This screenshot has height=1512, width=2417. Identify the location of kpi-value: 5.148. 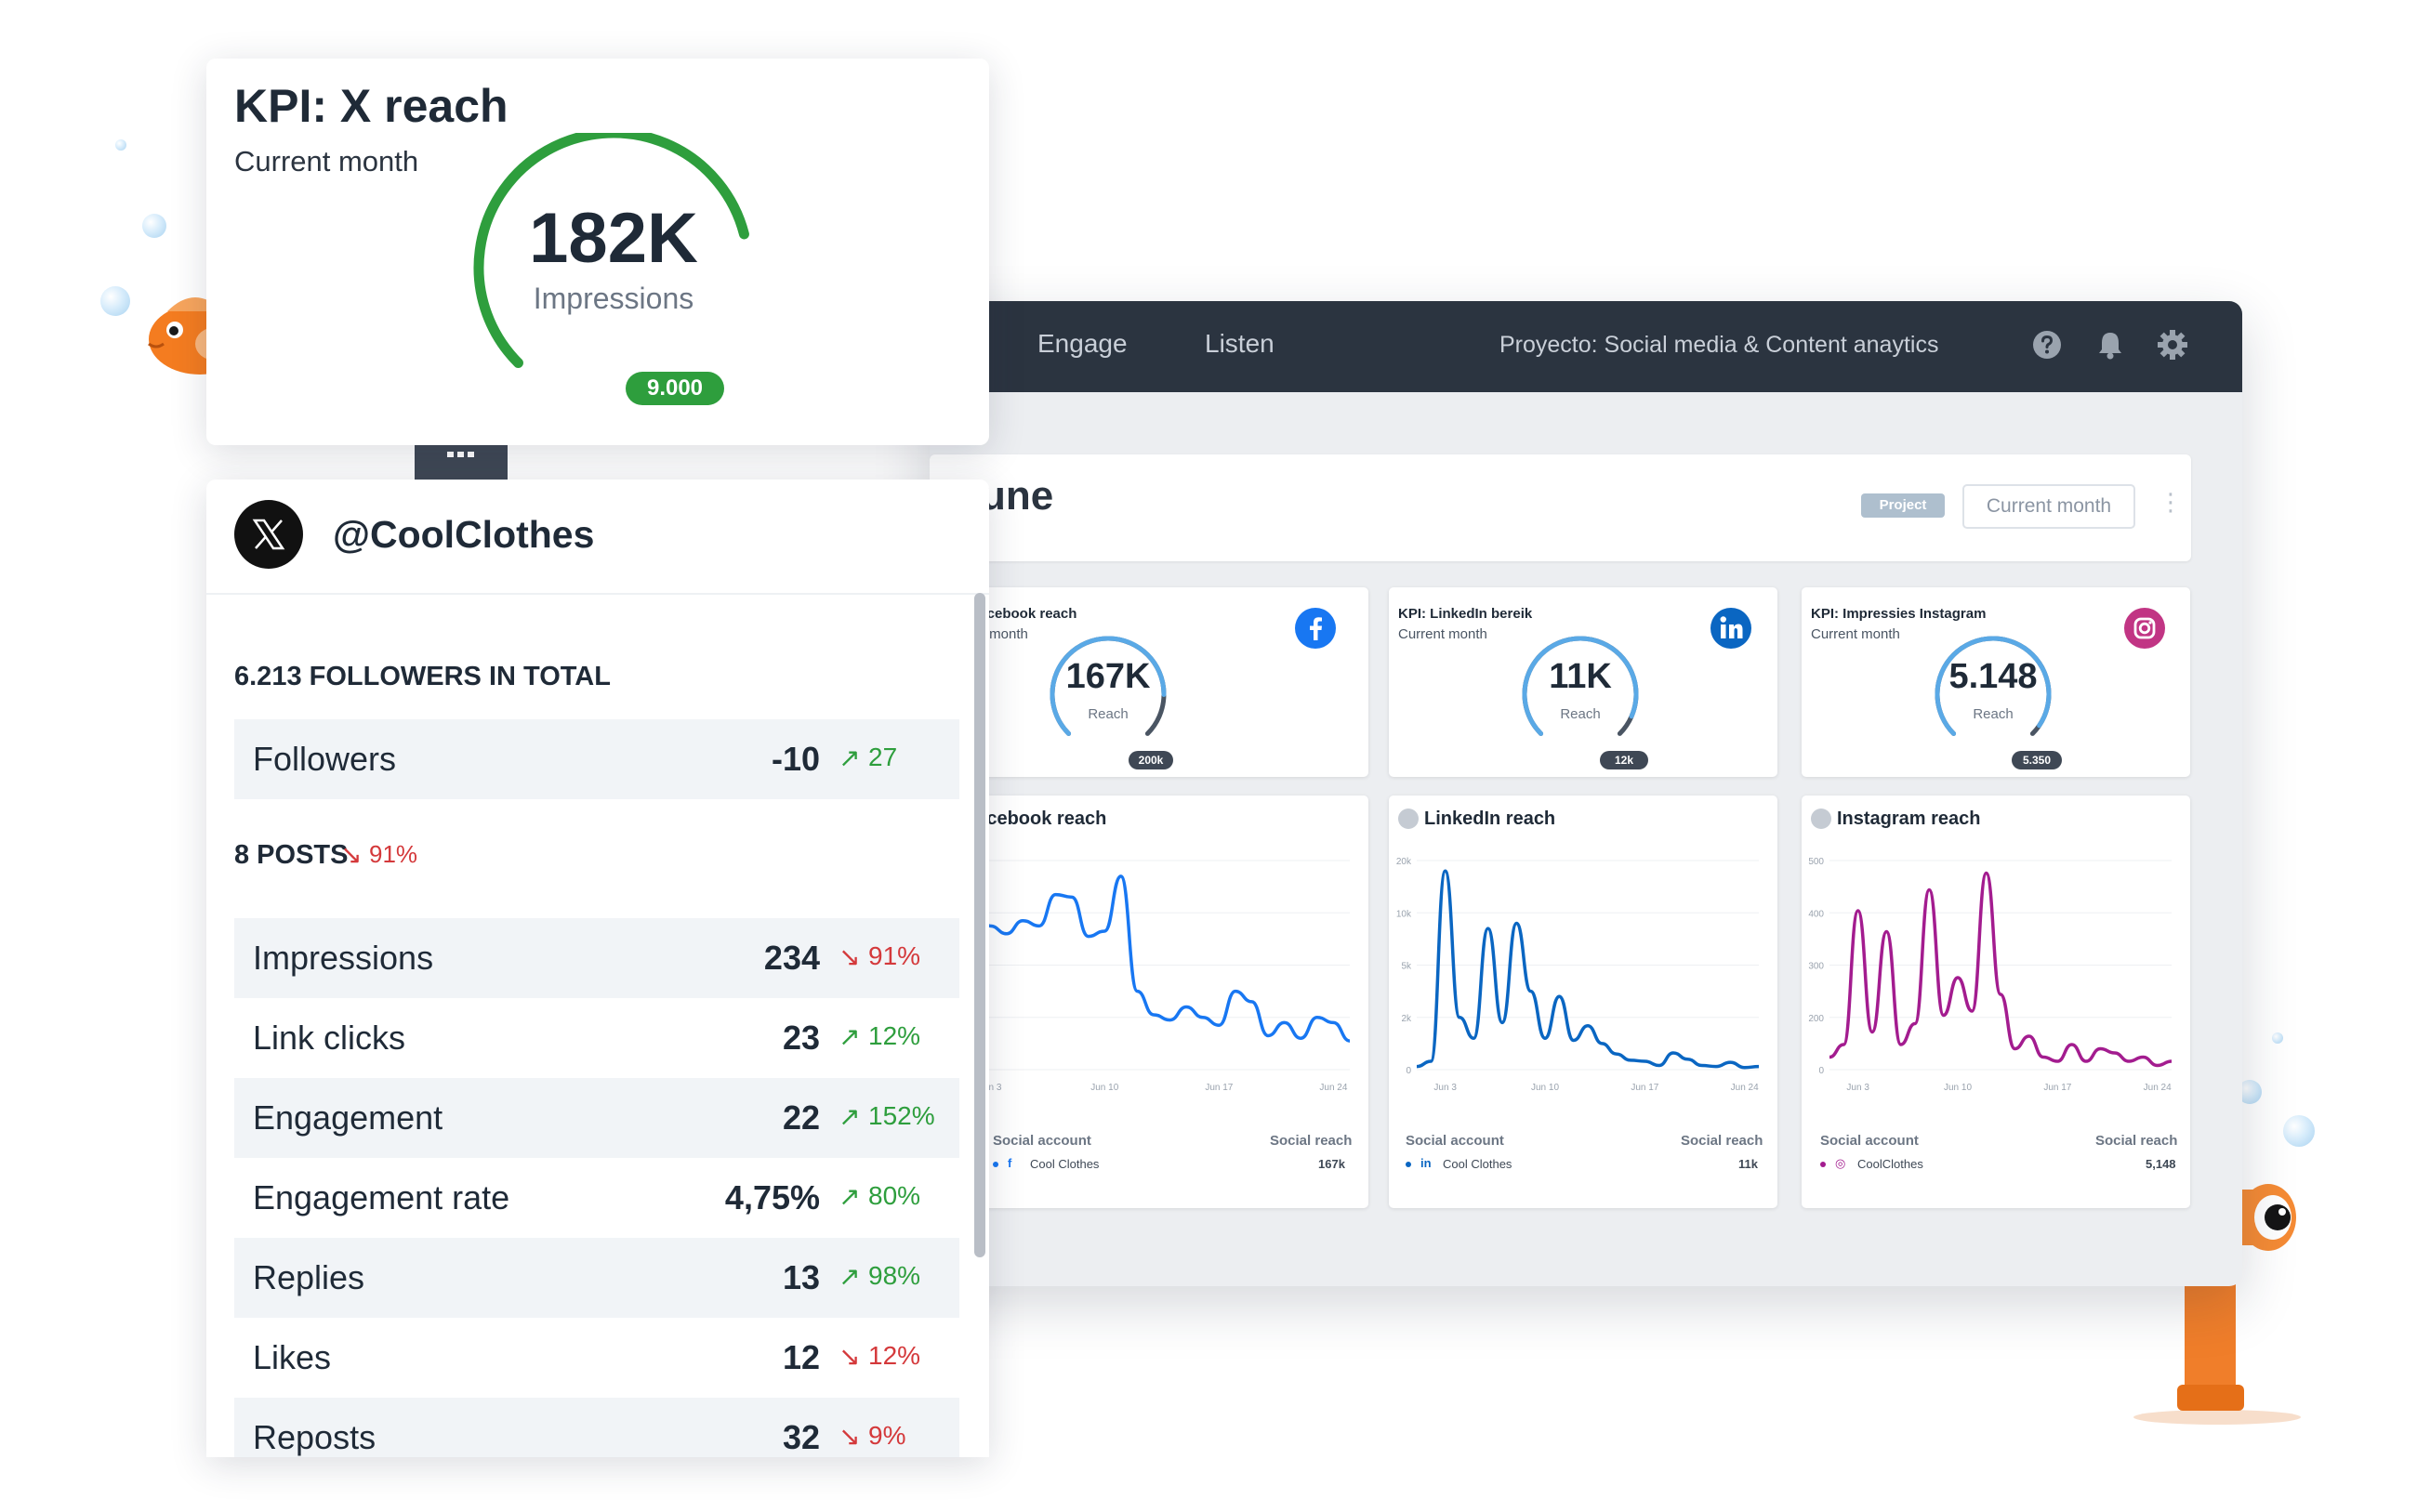
(1993, 677).